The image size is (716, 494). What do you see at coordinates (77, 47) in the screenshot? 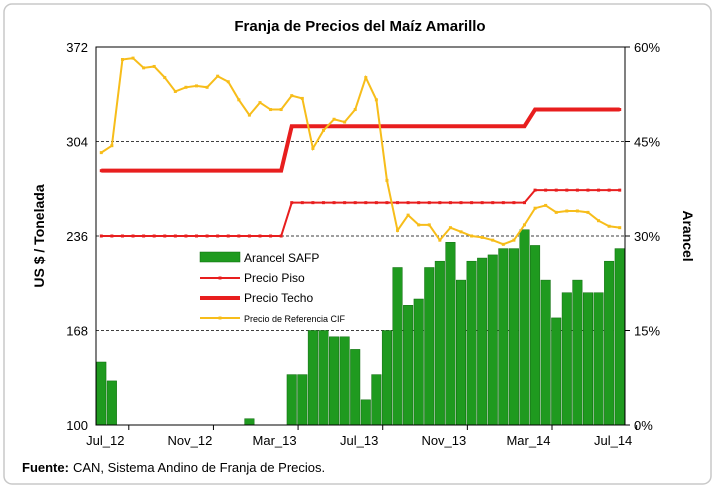
I see `y-tick-label: 372` at bounding box center [77, 47].